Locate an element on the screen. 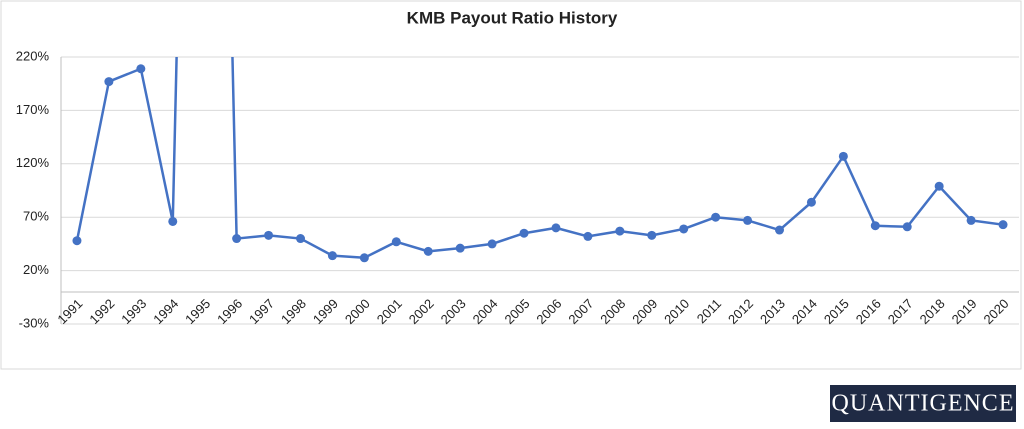 The width and height of the screenshot is (1024, 429). y-tick-label: 120% is located at coordinates (33, 162).